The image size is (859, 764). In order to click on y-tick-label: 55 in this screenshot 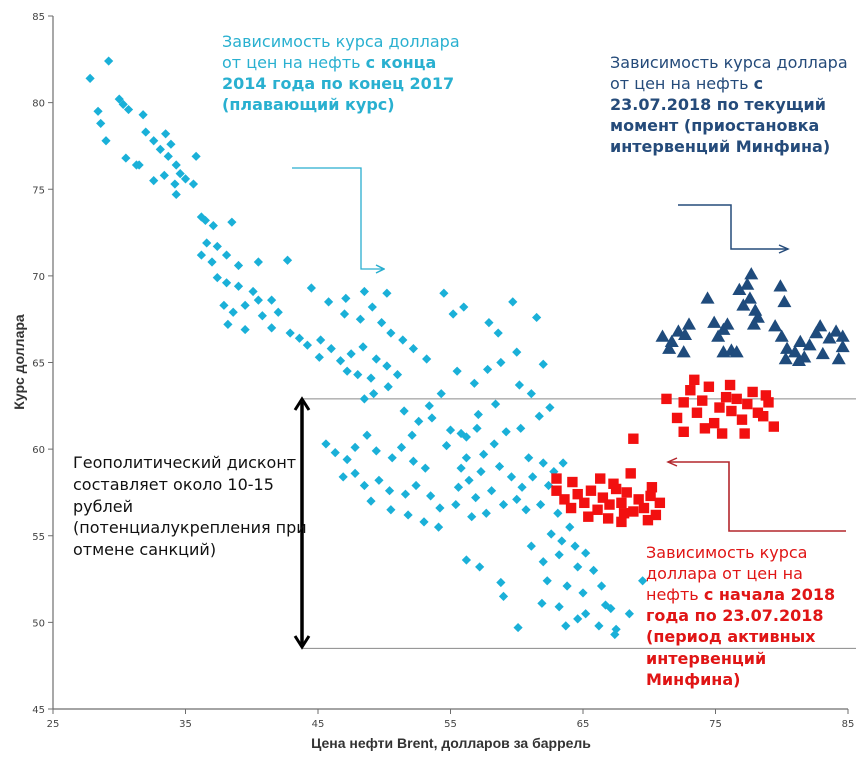, I will do `click(38, 537)`.